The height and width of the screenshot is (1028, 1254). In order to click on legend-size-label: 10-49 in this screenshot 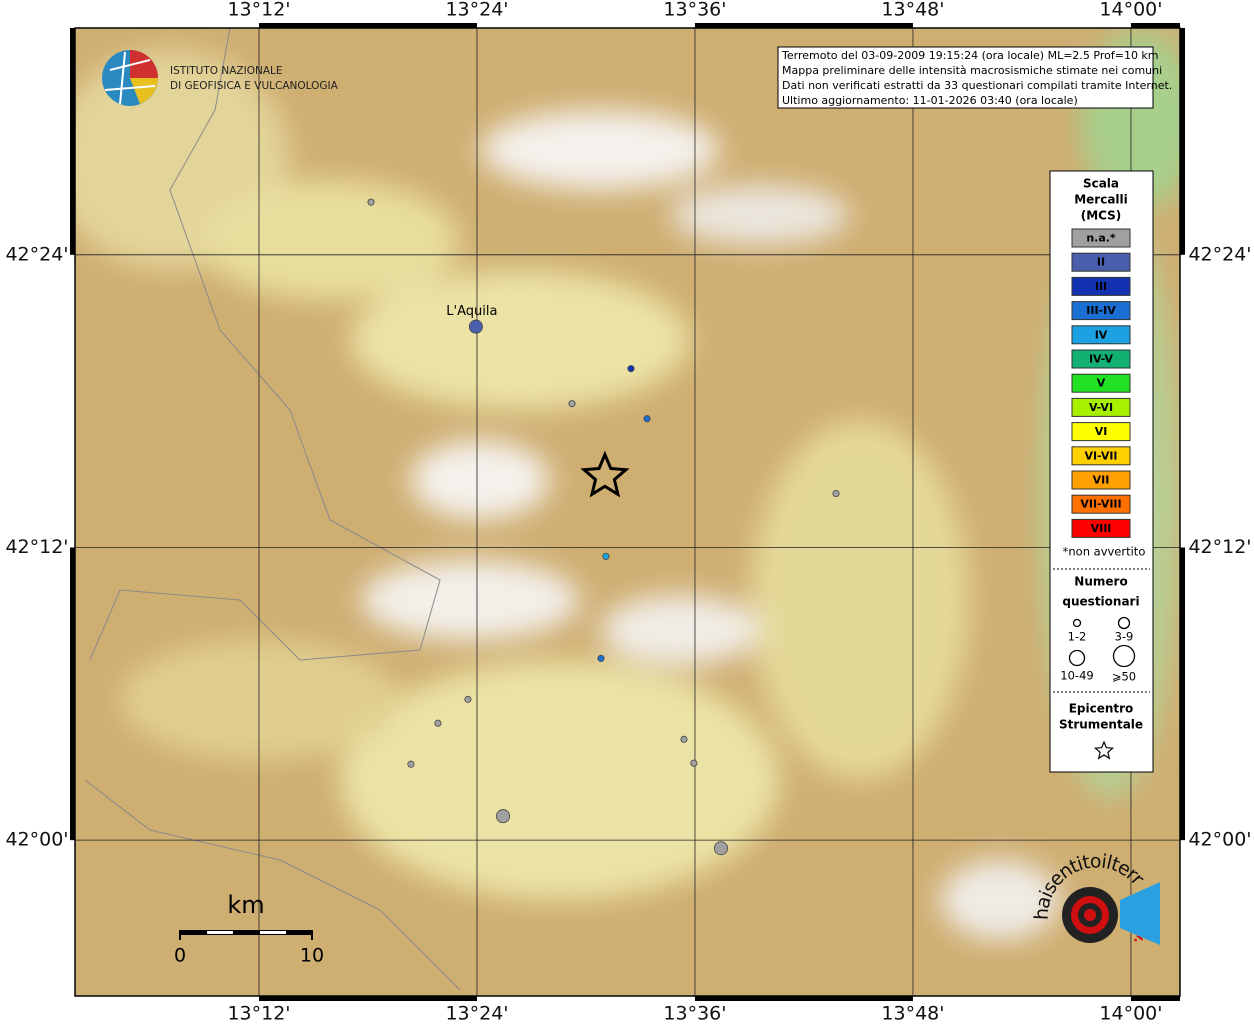, I will do `click(1076, 676)`.